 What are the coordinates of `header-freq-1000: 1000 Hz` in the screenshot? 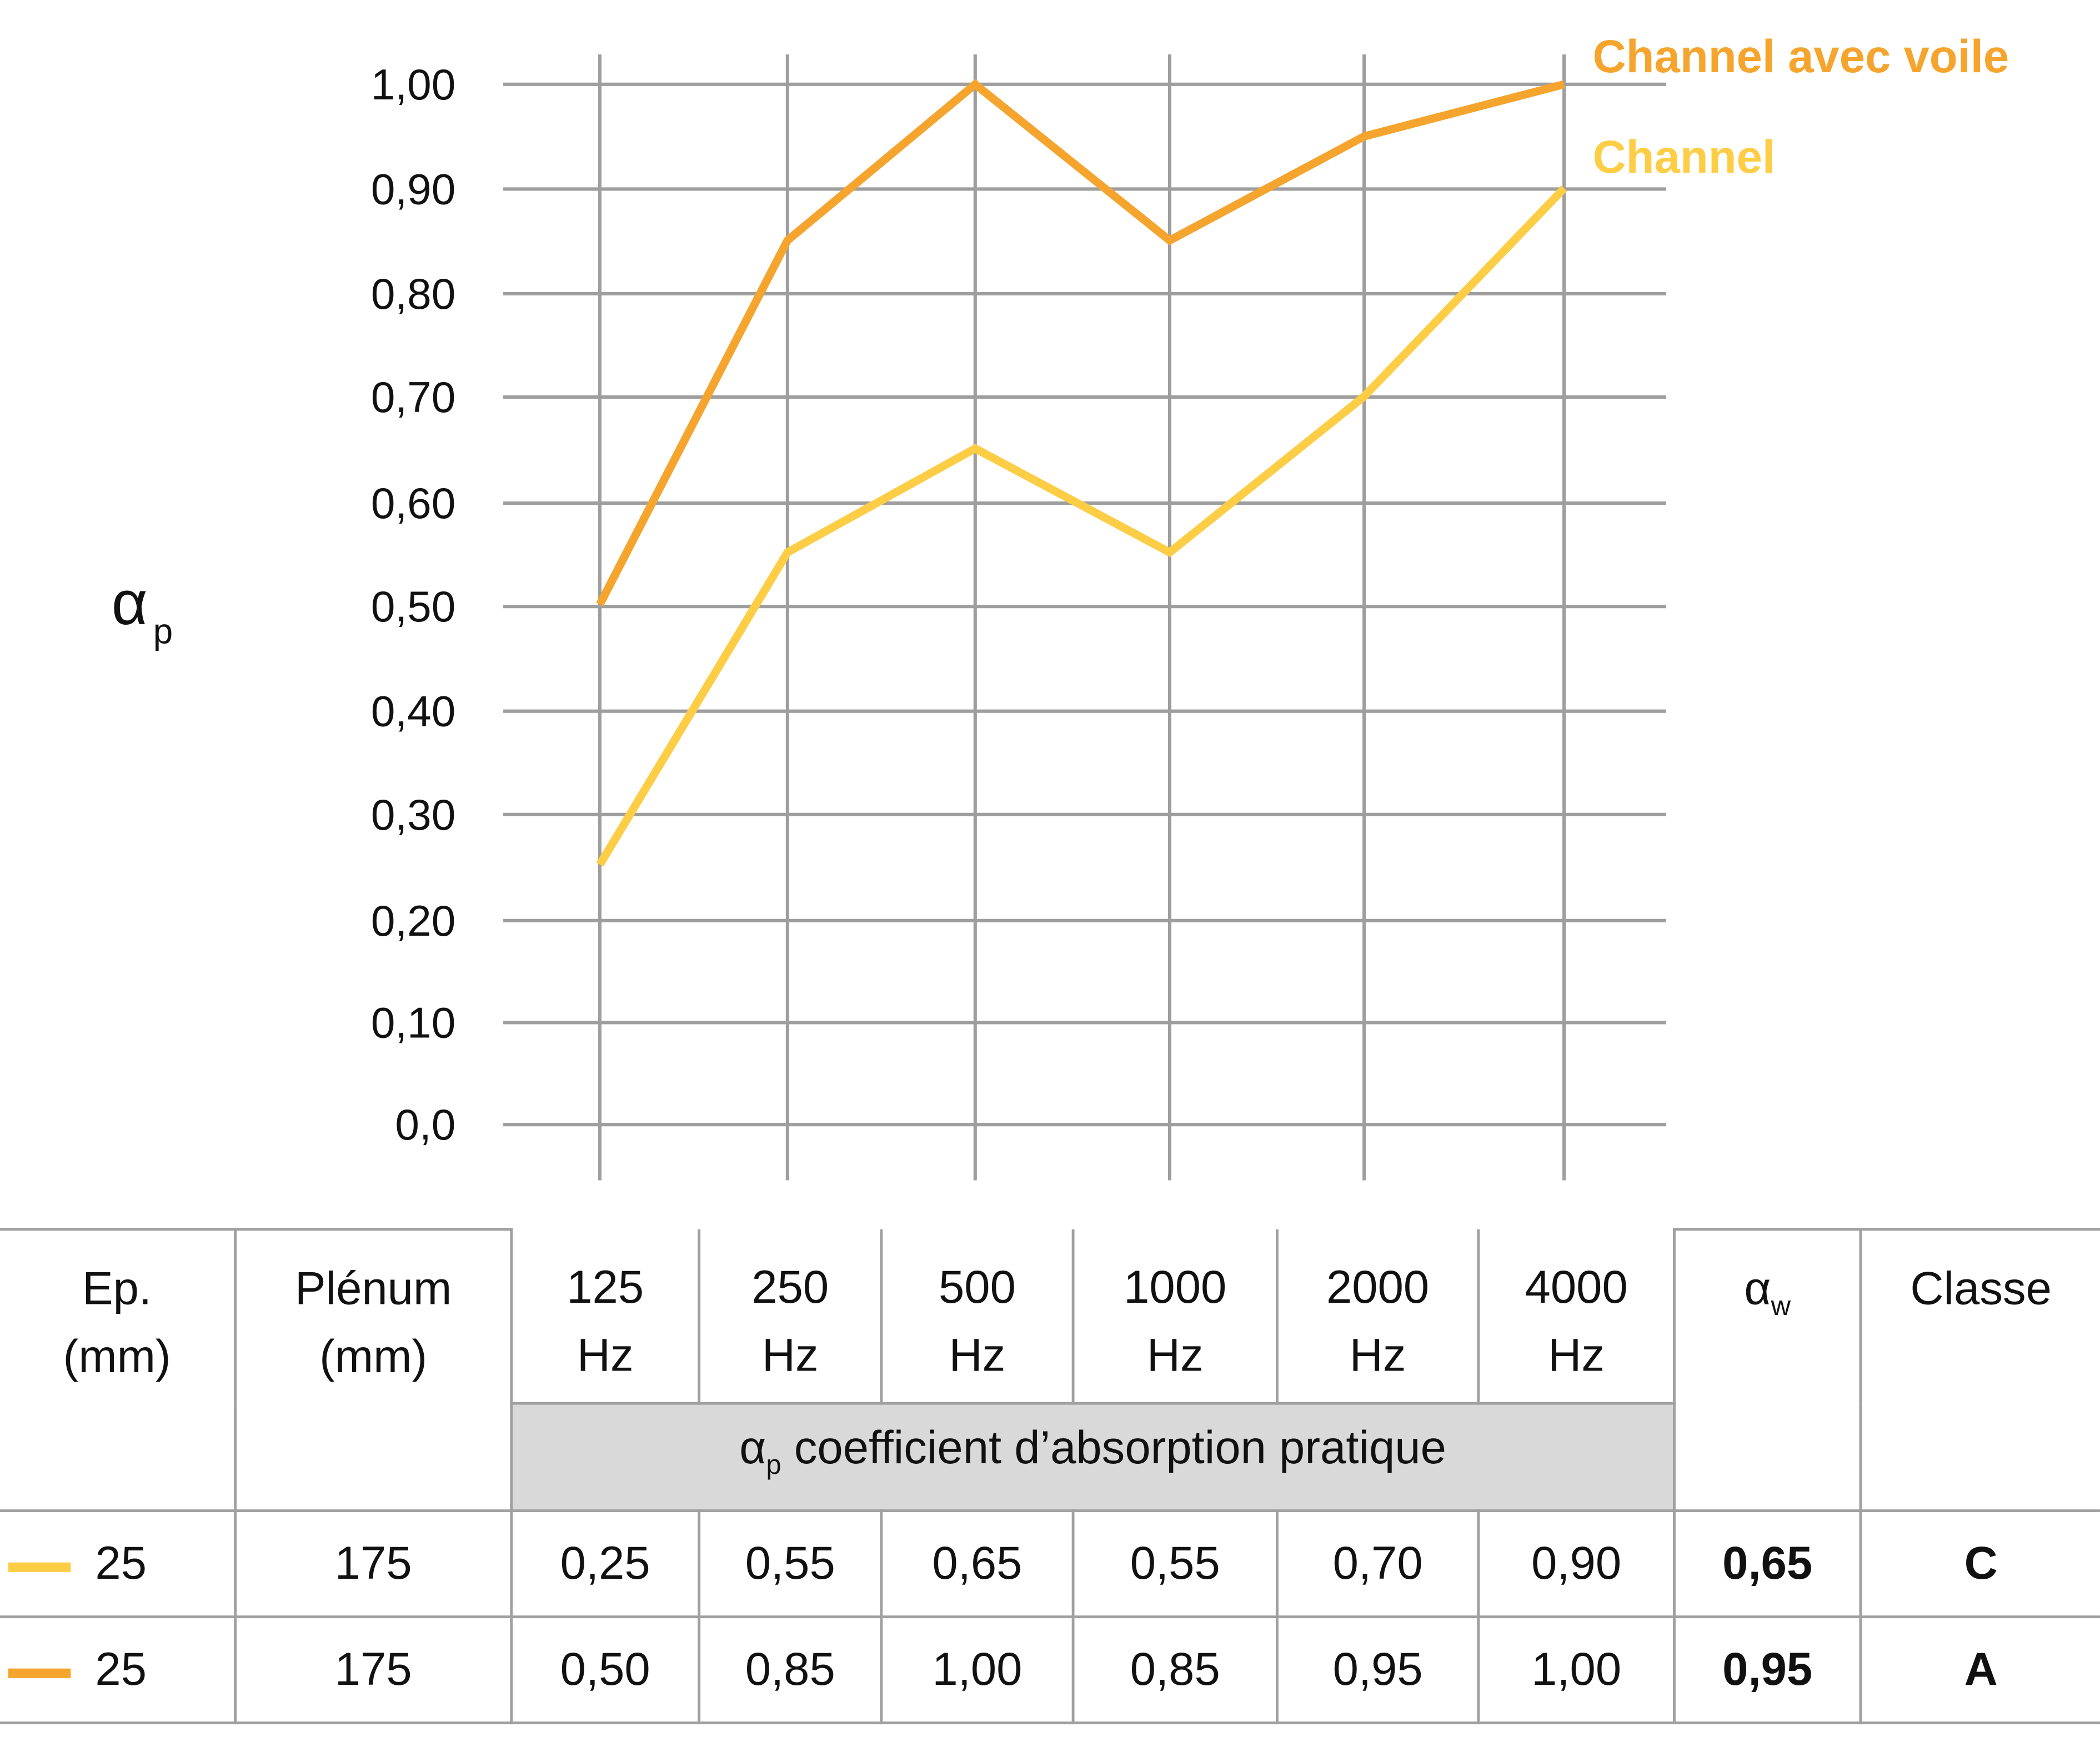 It's located at (1175, 1317).